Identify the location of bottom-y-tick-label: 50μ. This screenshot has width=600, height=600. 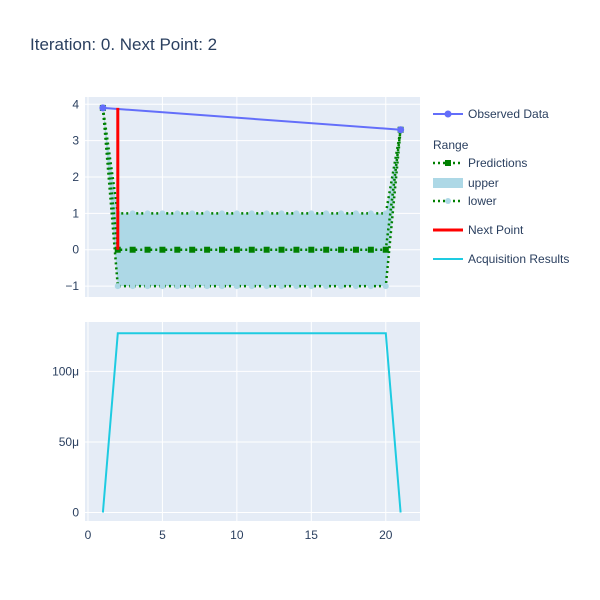
(69, 442).